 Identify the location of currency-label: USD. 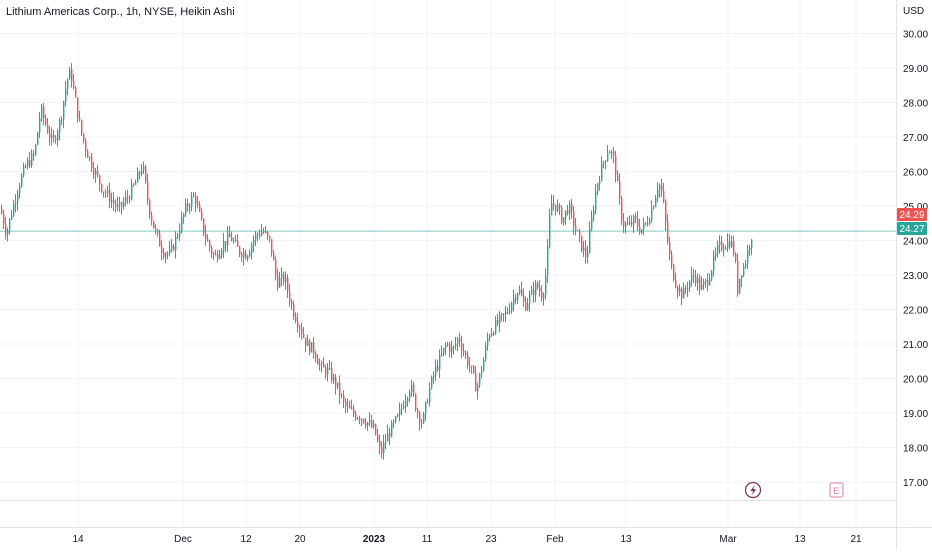
(913, 11).